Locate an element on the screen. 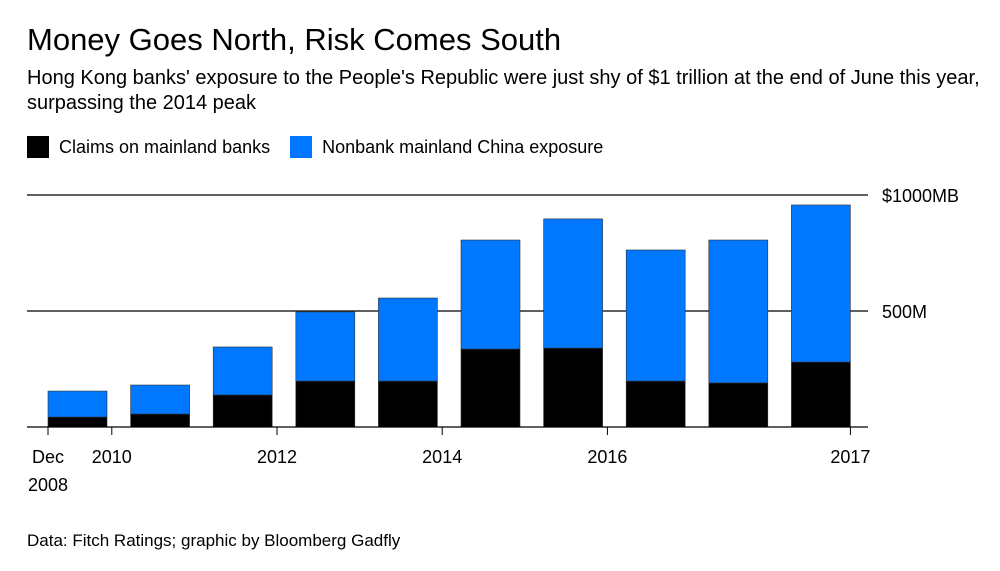 This screenshot has width=1000, height=571. chart-title: Money Goes North, Risk Comes South is located at coordinates (294, 39).